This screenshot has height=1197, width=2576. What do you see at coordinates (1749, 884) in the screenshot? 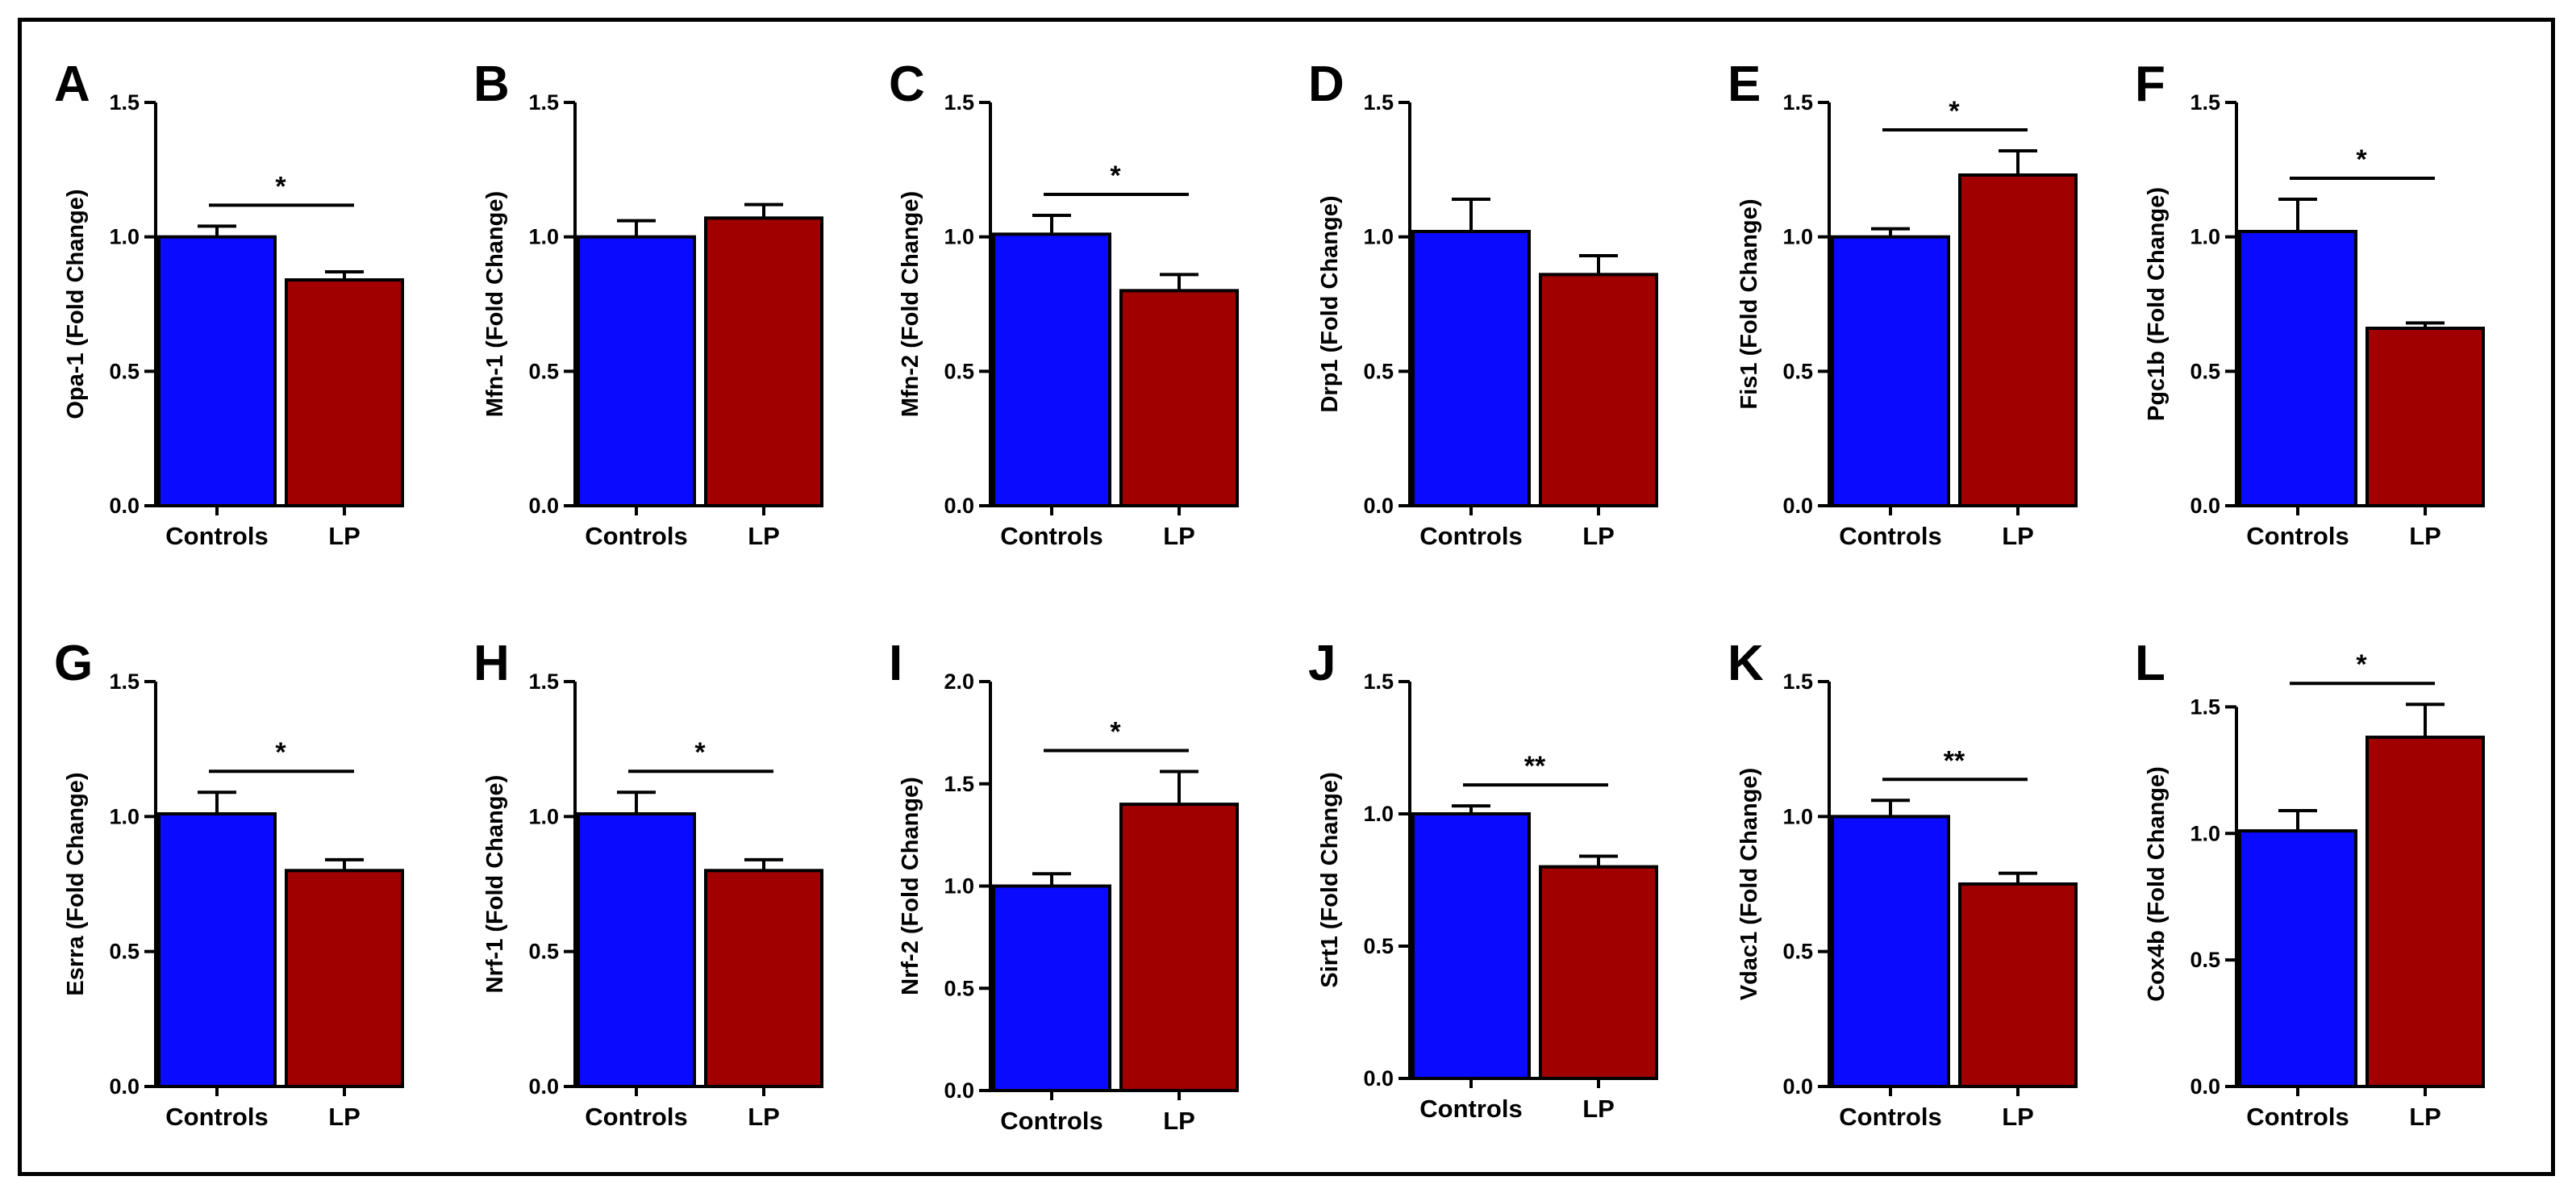
I see `y-axis-label: Vdac1 (Fold Change)` at bounding box center [1749, 884].